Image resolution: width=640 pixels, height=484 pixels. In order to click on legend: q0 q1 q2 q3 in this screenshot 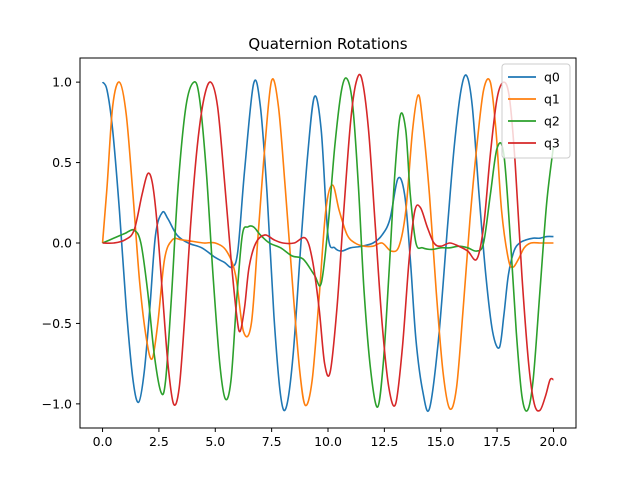, I will do `click(536, 111)`.